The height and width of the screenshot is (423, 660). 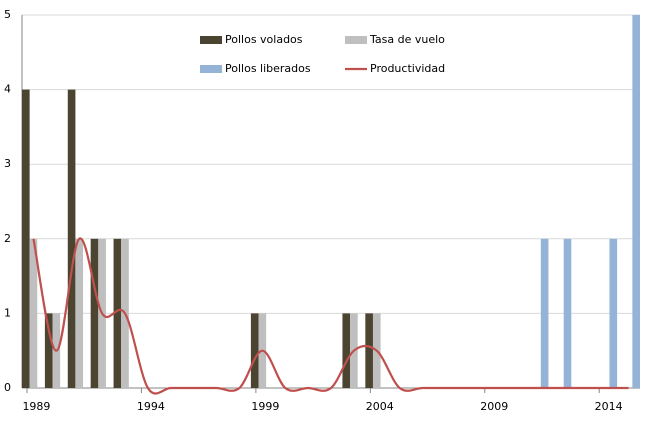 What do you see at coordinates (268, 68) in the screenshot?
I see `legend-label: Pollos liberados` at bounding box center [268, 68].